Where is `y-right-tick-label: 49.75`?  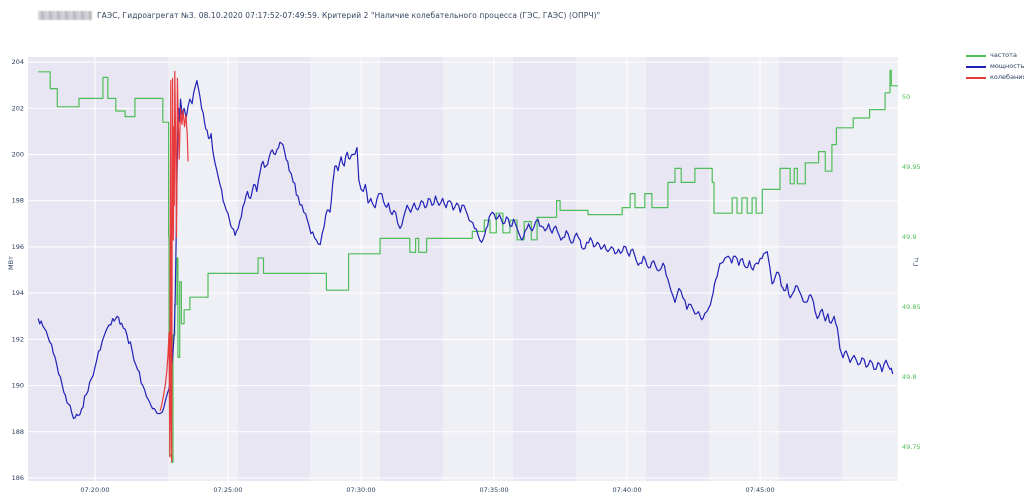 y-right-tick-label: 49.75 is located at coordinates (911, 447).